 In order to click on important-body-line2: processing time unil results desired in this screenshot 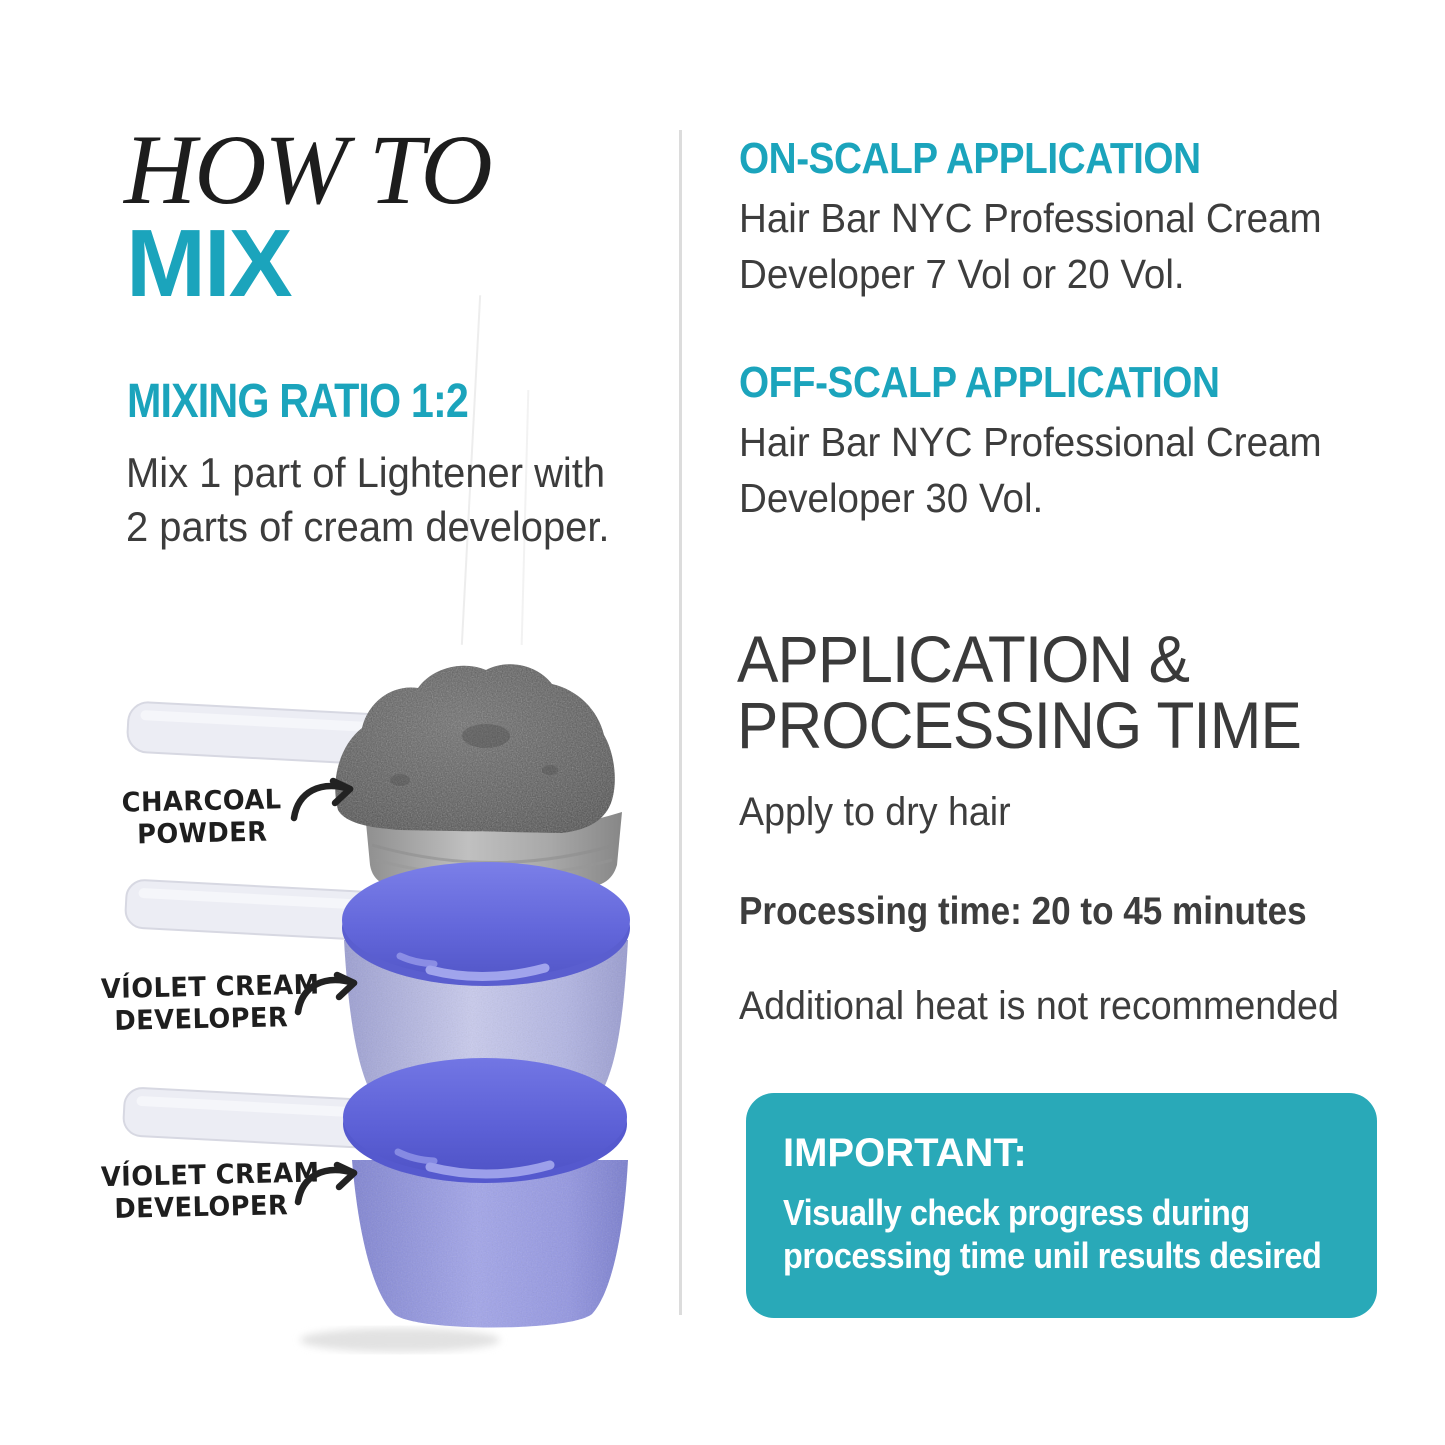, I will do `click(1052, 1255)`.